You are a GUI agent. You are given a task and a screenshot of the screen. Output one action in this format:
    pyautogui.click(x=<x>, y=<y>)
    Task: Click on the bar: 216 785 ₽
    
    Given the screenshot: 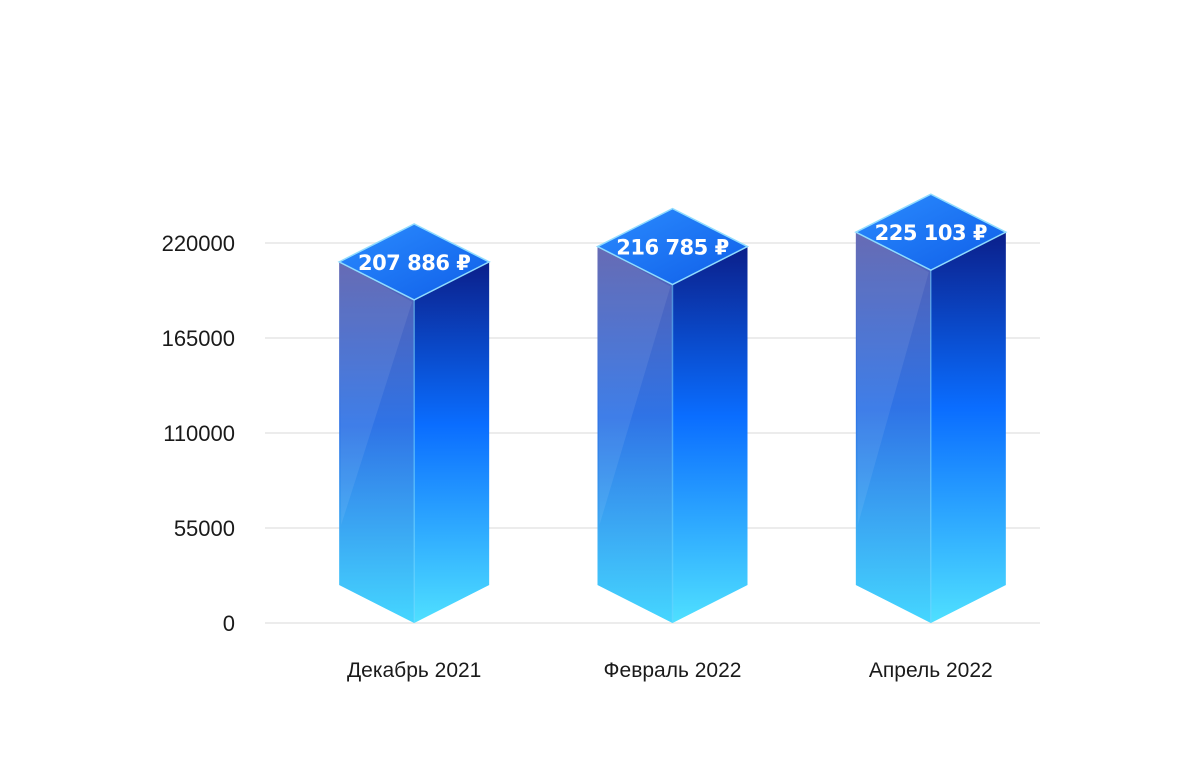 What is the action you would take?
    pyautogui.click(x=672, y=415)
    